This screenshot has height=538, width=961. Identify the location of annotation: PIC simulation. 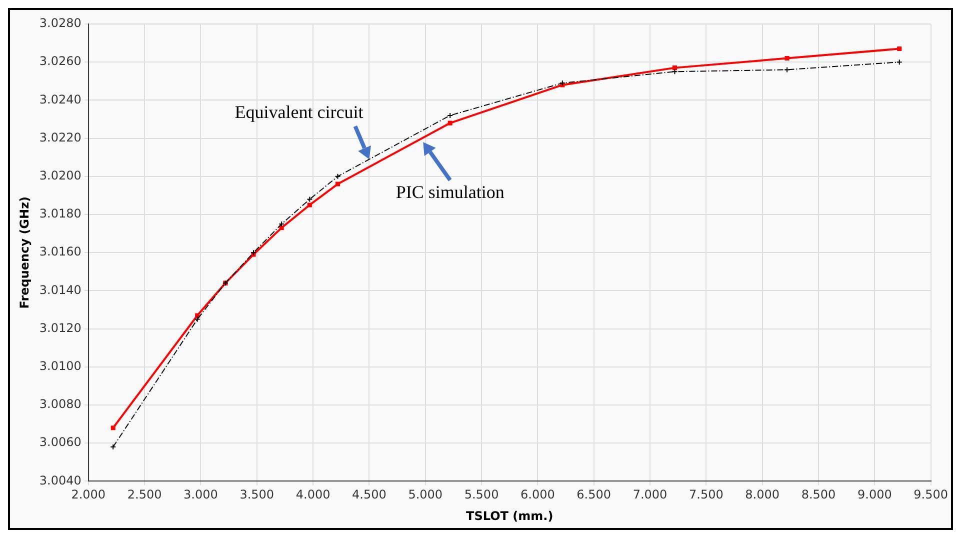
(450, 192).